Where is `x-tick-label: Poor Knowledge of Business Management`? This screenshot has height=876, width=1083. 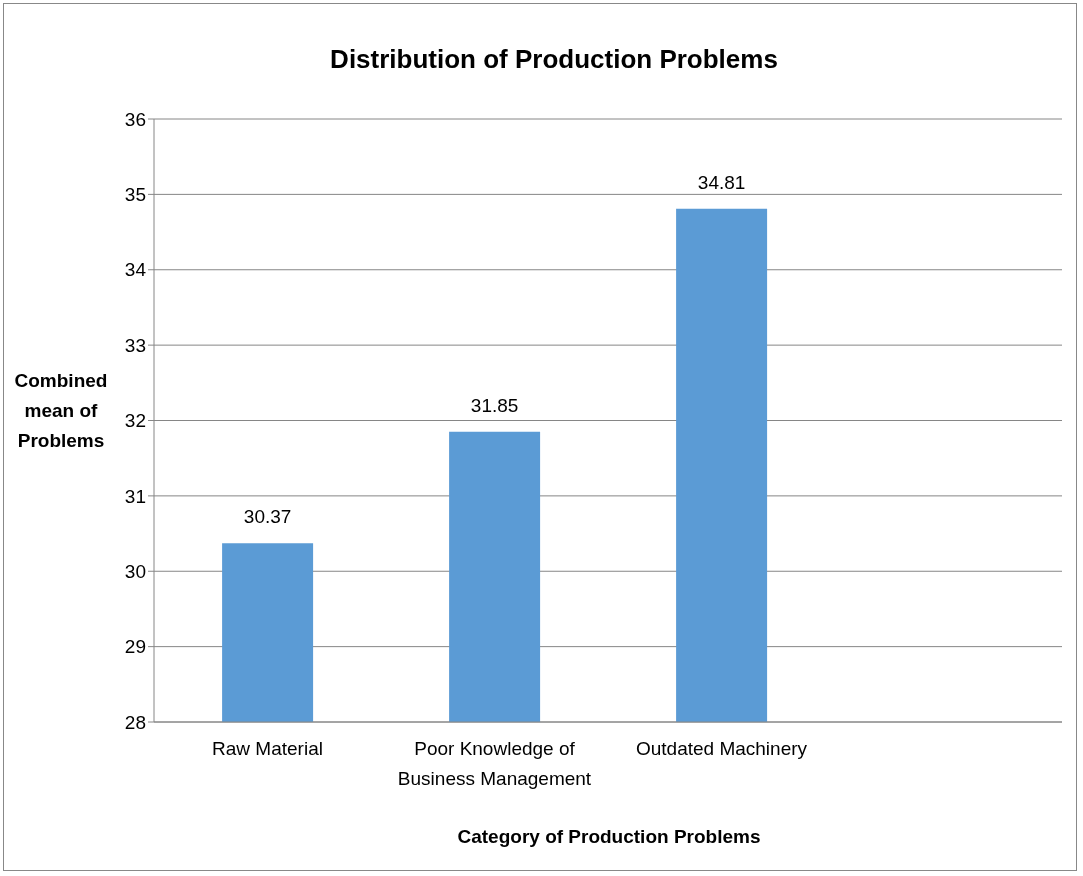 x-tick-label: Poor Knowledge of Business Management is located at coordinates (494, 764).